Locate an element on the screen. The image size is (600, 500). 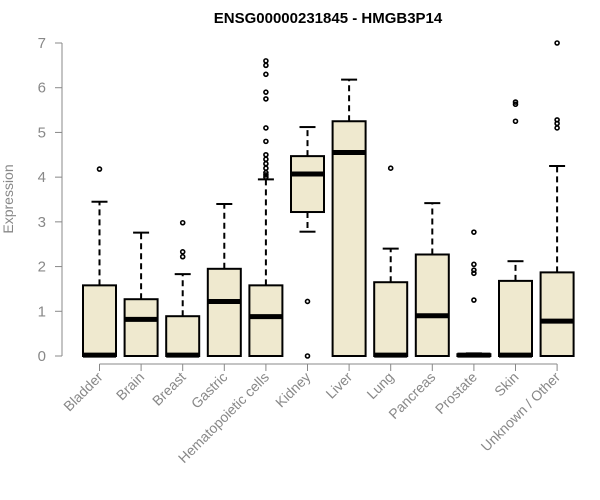
x-tick-label: Brain is located at coordinates (130, 386).